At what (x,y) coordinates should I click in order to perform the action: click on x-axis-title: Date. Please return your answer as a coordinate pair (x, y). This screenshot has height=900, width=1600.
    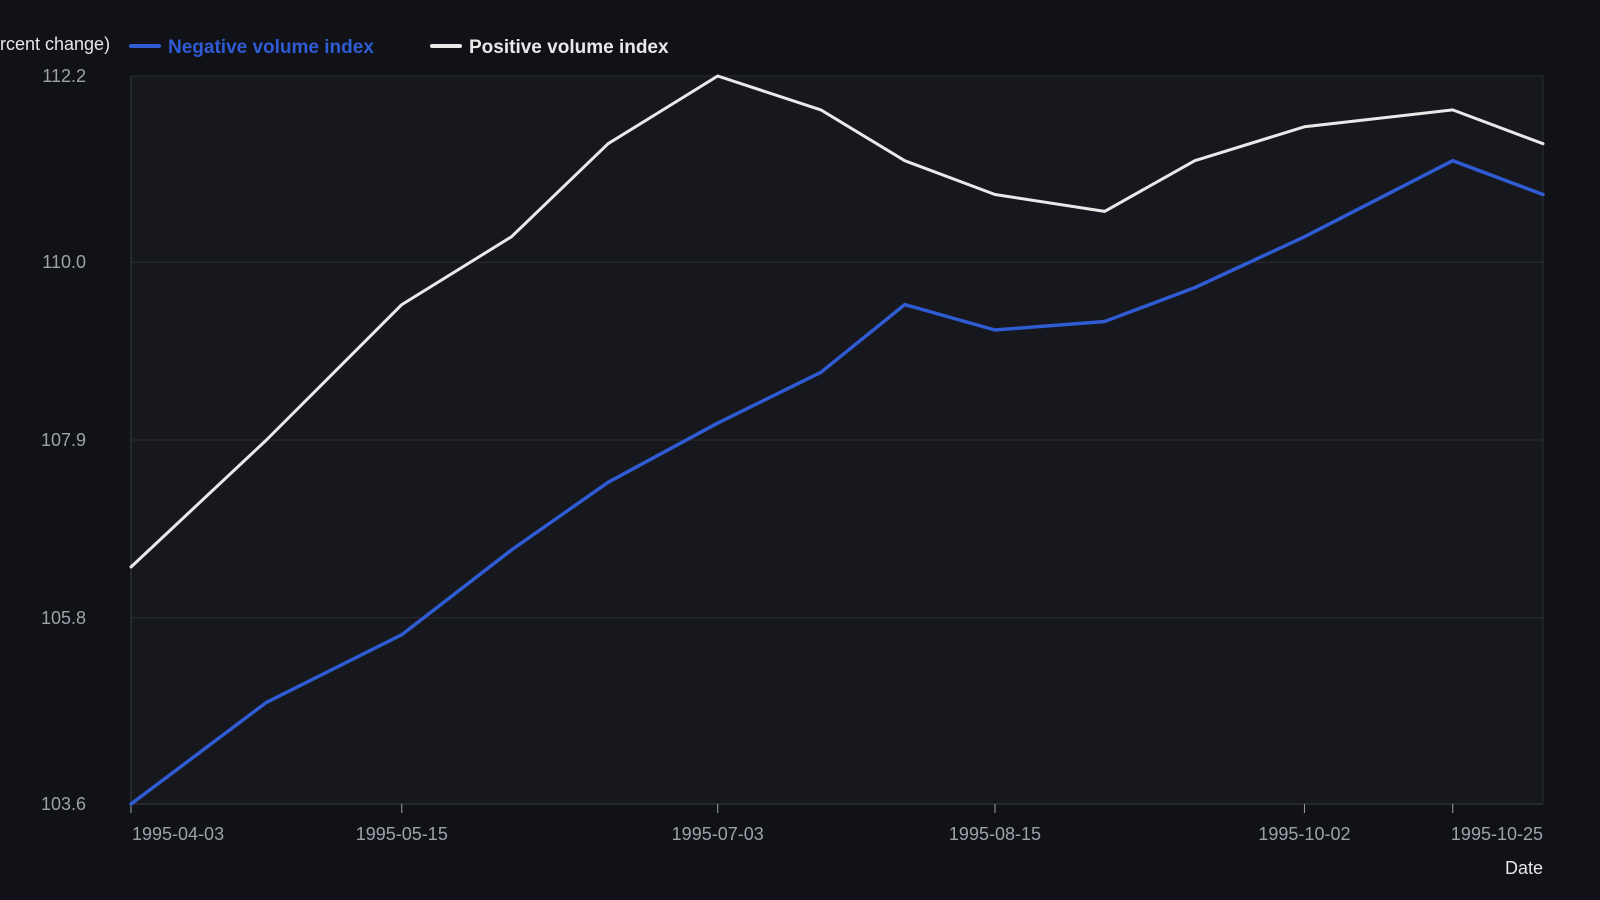
    Looking at the image, I should click on (1524, 868).